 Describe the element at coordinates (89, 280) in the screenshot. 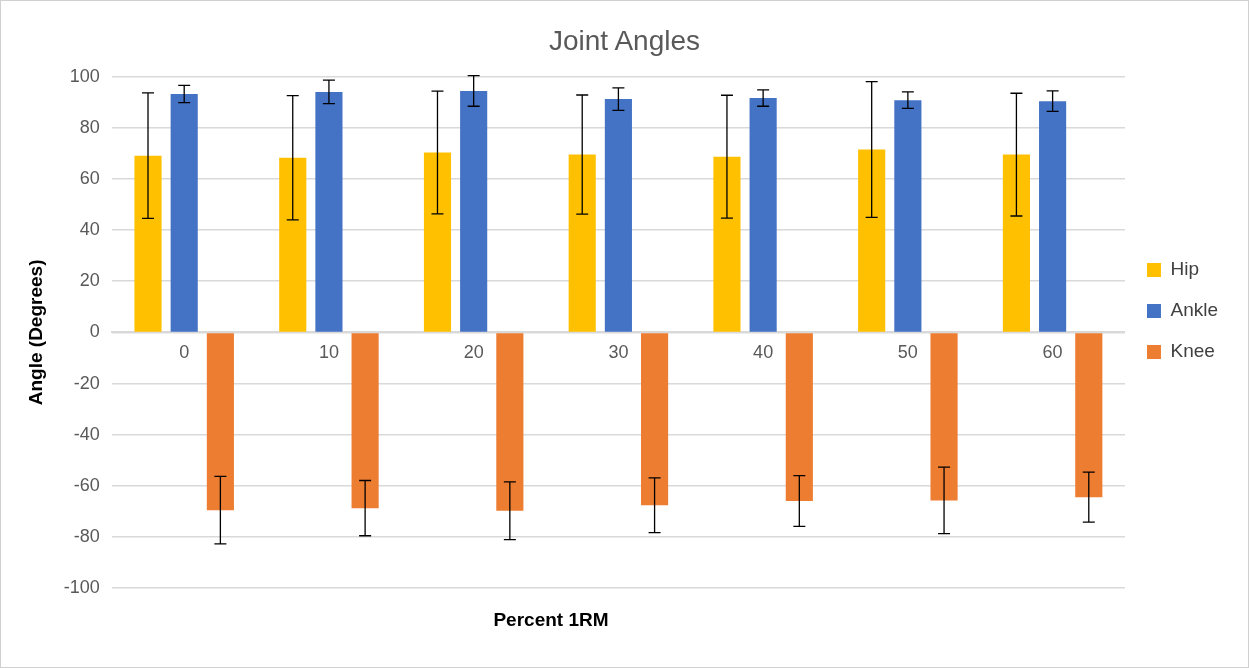

I see `y-tick-label: 20` at that location.